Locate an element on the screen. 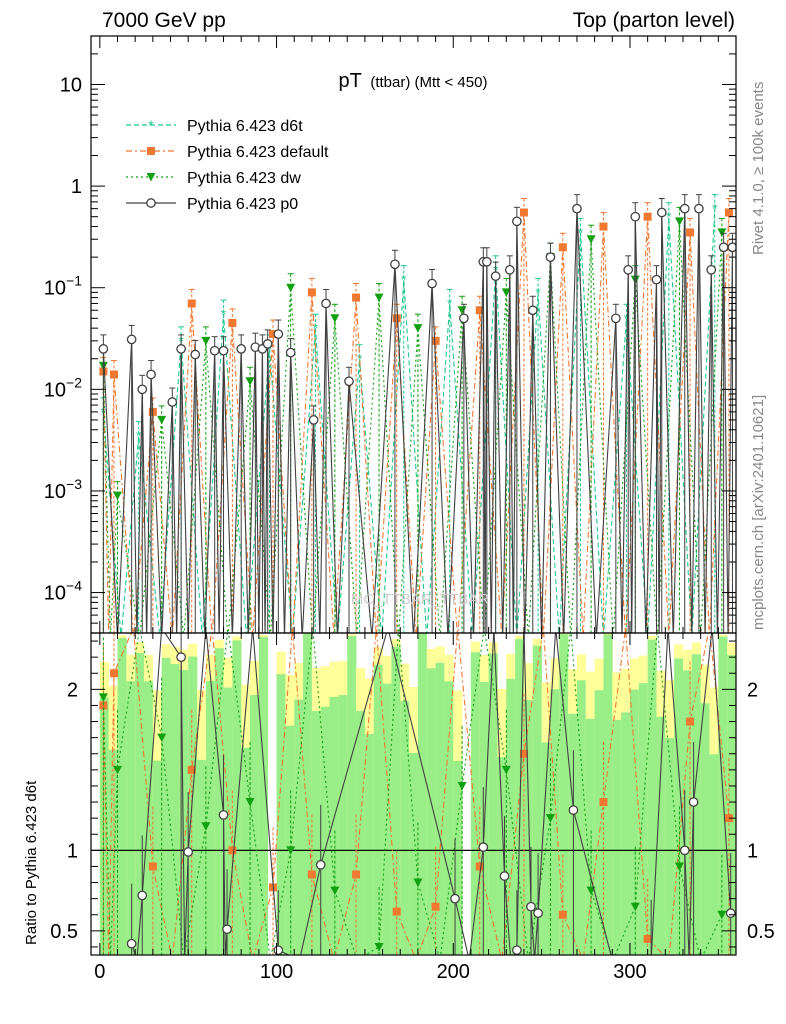 This screenshot has width=786, height=1024. mcplots-label: mcplots.cern.ch [arXiv:2401.10621] is located at coordinates (758, 512).